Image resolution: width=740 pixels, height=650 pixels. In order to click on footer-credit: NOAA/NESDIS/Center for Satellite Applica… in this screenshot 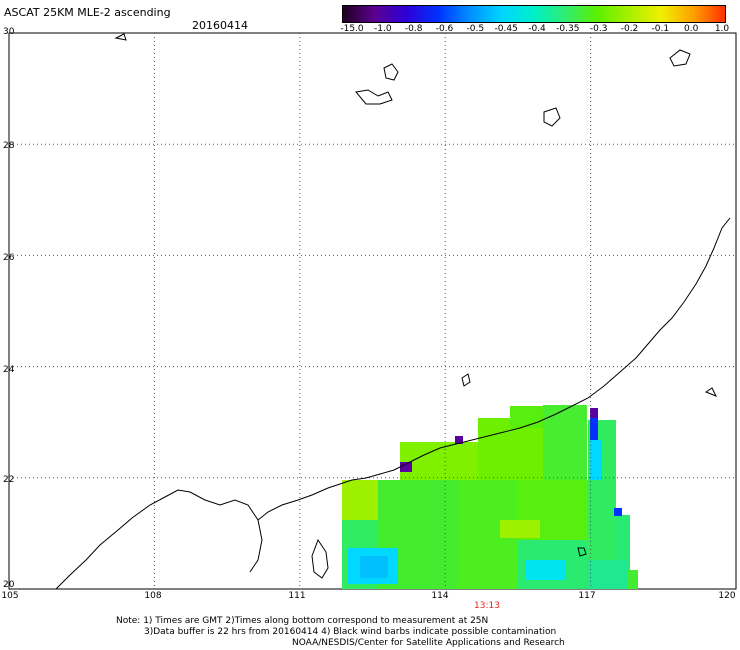, I will do `click(428, 643)`.